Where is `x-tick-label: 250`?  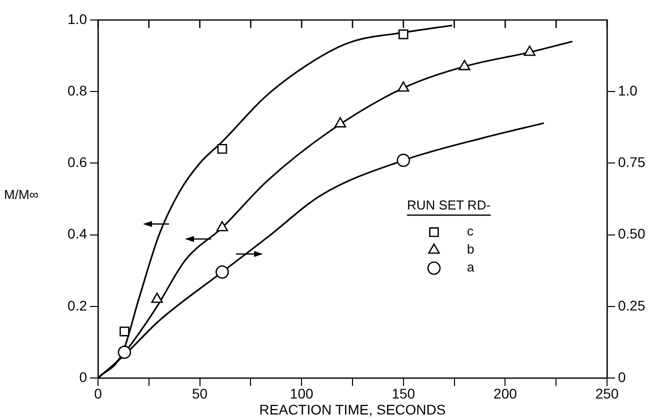 x-tick-label: 250 is located at coordinates (607, 393).